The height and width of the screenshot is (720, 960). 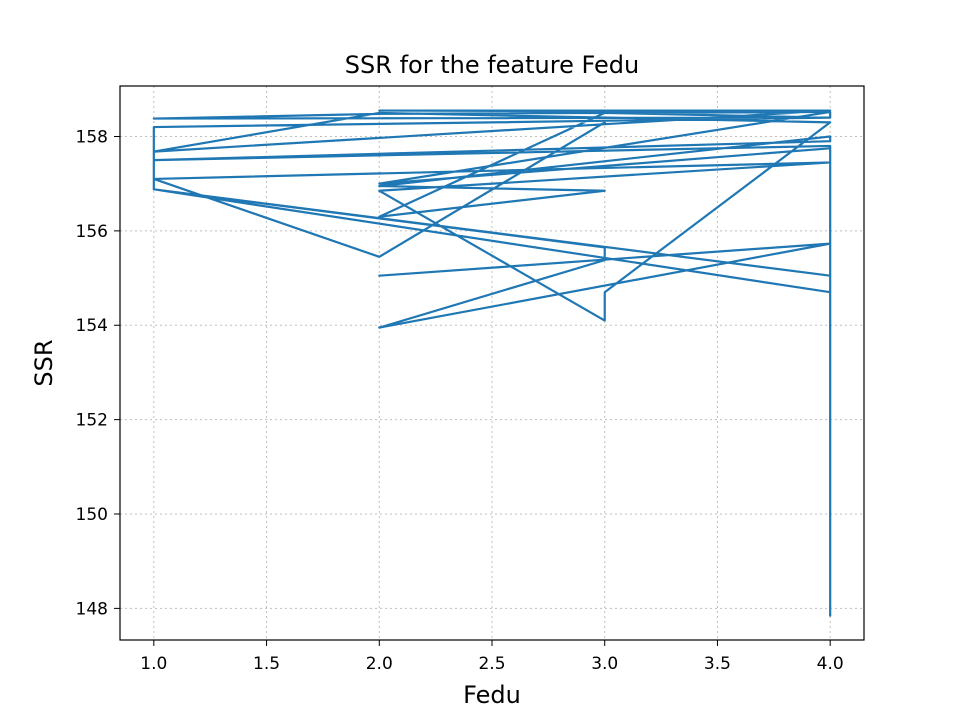 What do you see at coordinates (604, 664) in the screenshot?
I see `x-tick-label: 3.0` at bounding box center [604, 664].